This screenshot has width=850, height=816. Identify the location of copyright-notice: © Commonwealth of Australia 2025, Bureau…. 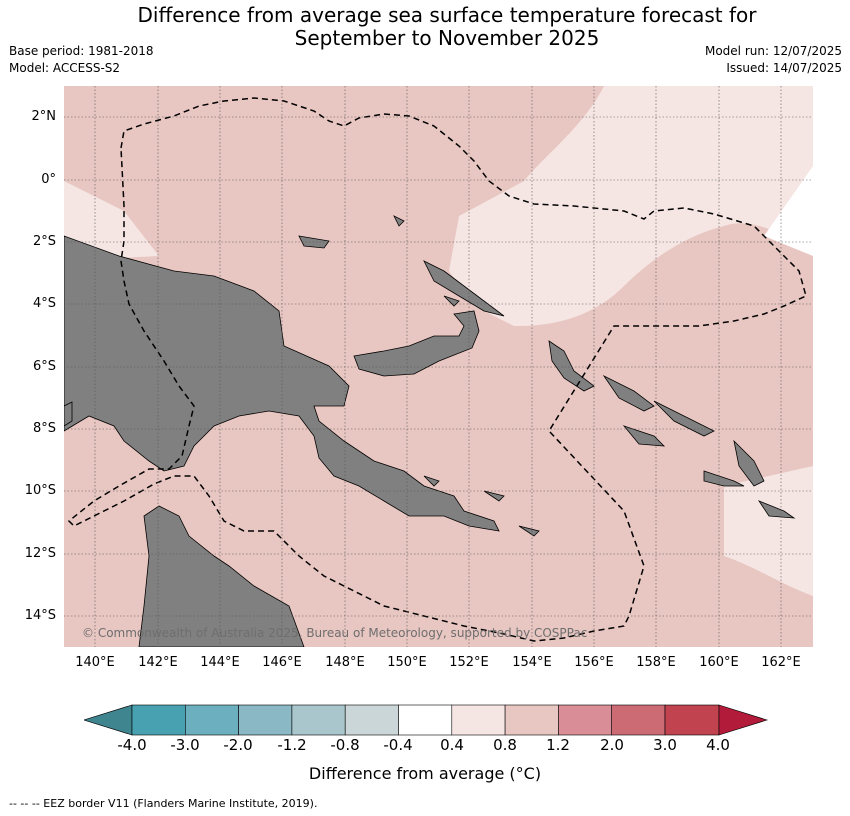
(335, 633).